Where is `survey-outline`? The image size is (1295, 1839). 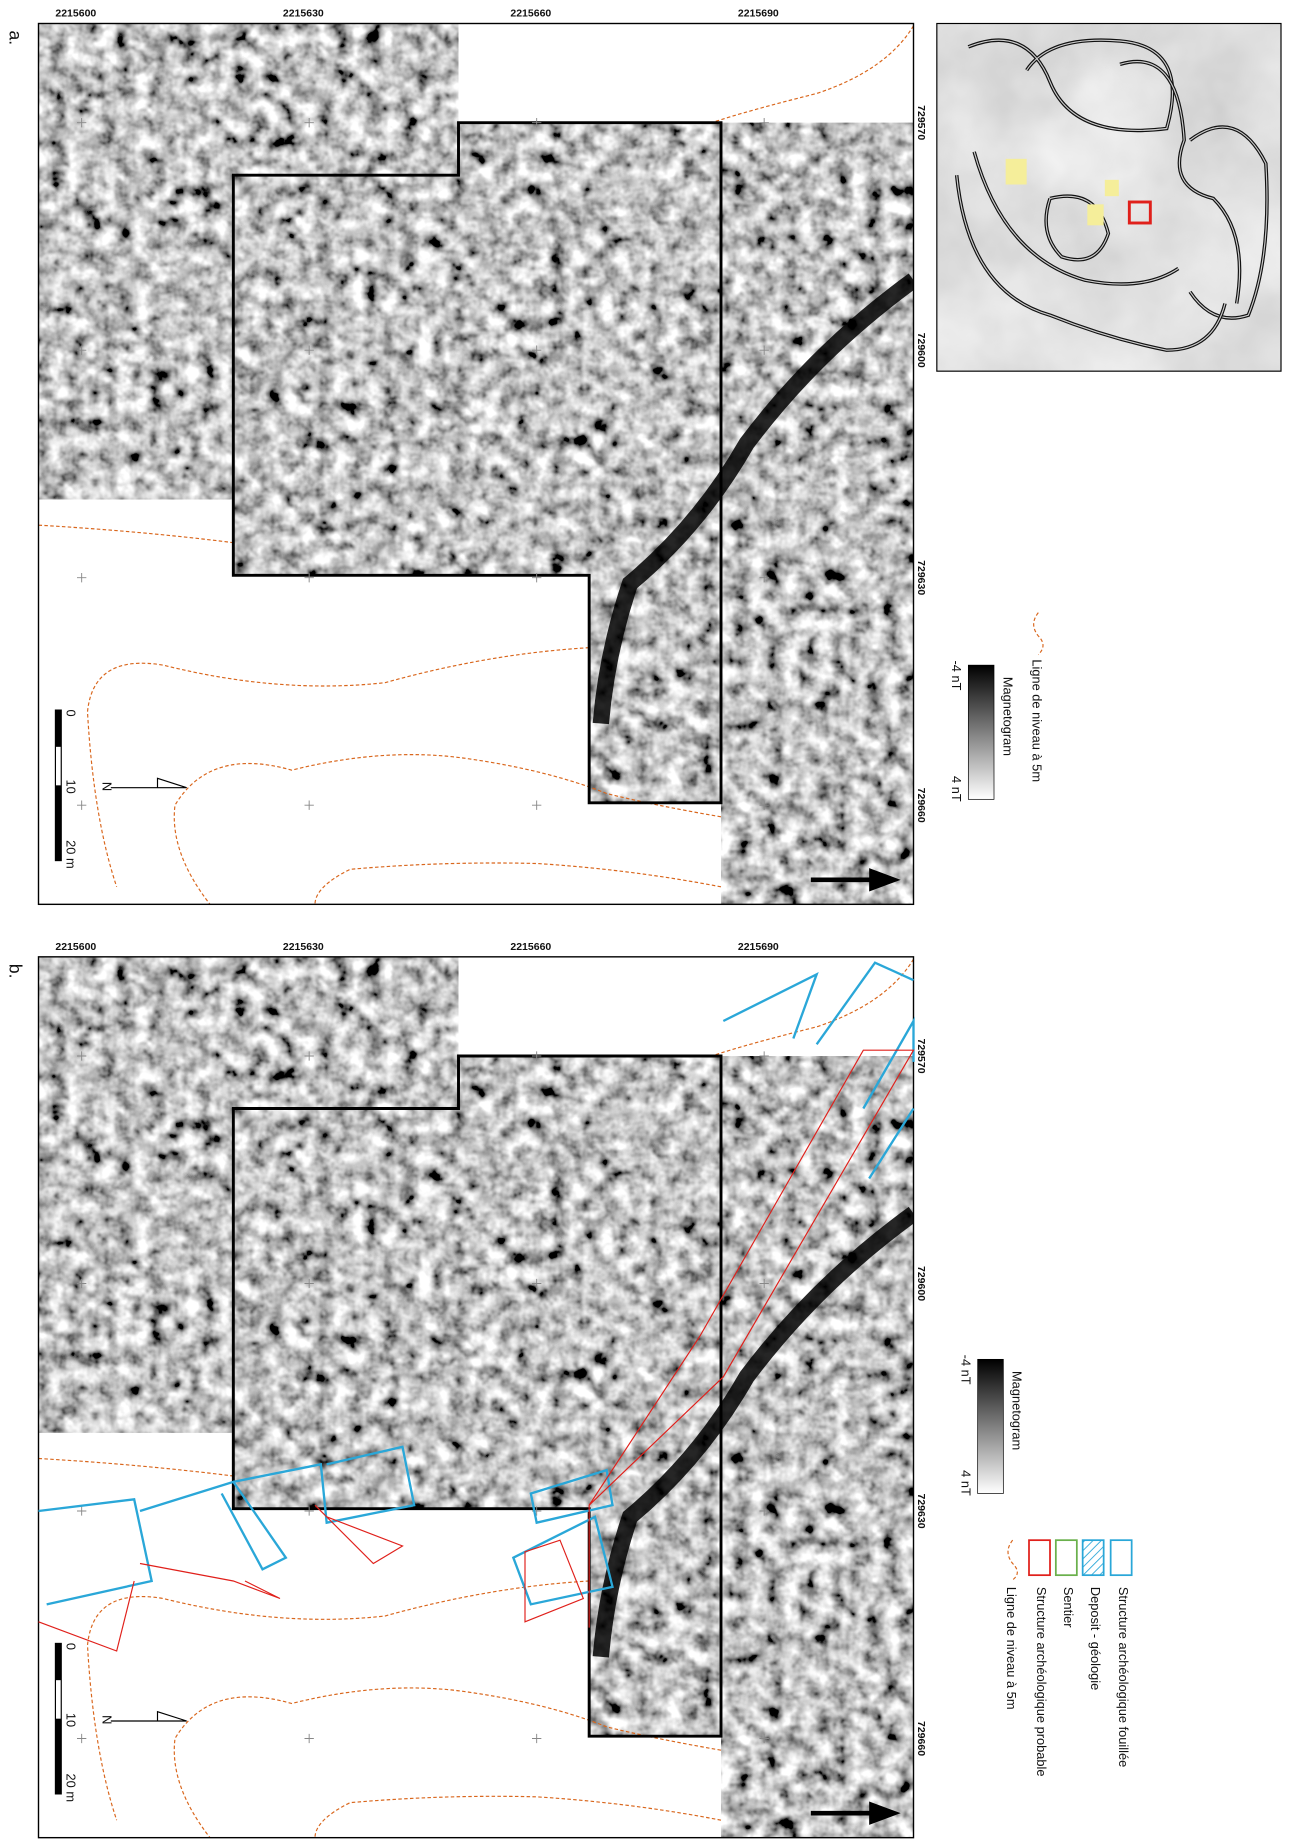 survey-outline is located at coordinates (477, 463).